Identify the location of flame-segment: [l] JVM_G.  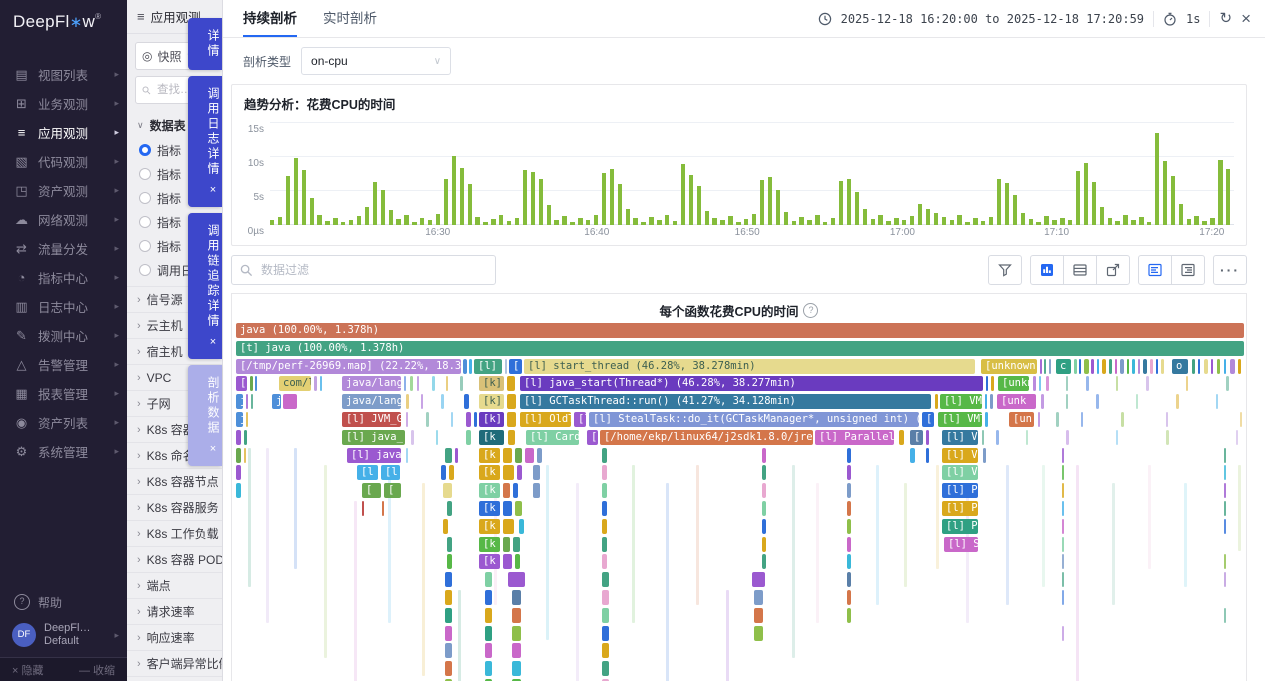
(371, 419).